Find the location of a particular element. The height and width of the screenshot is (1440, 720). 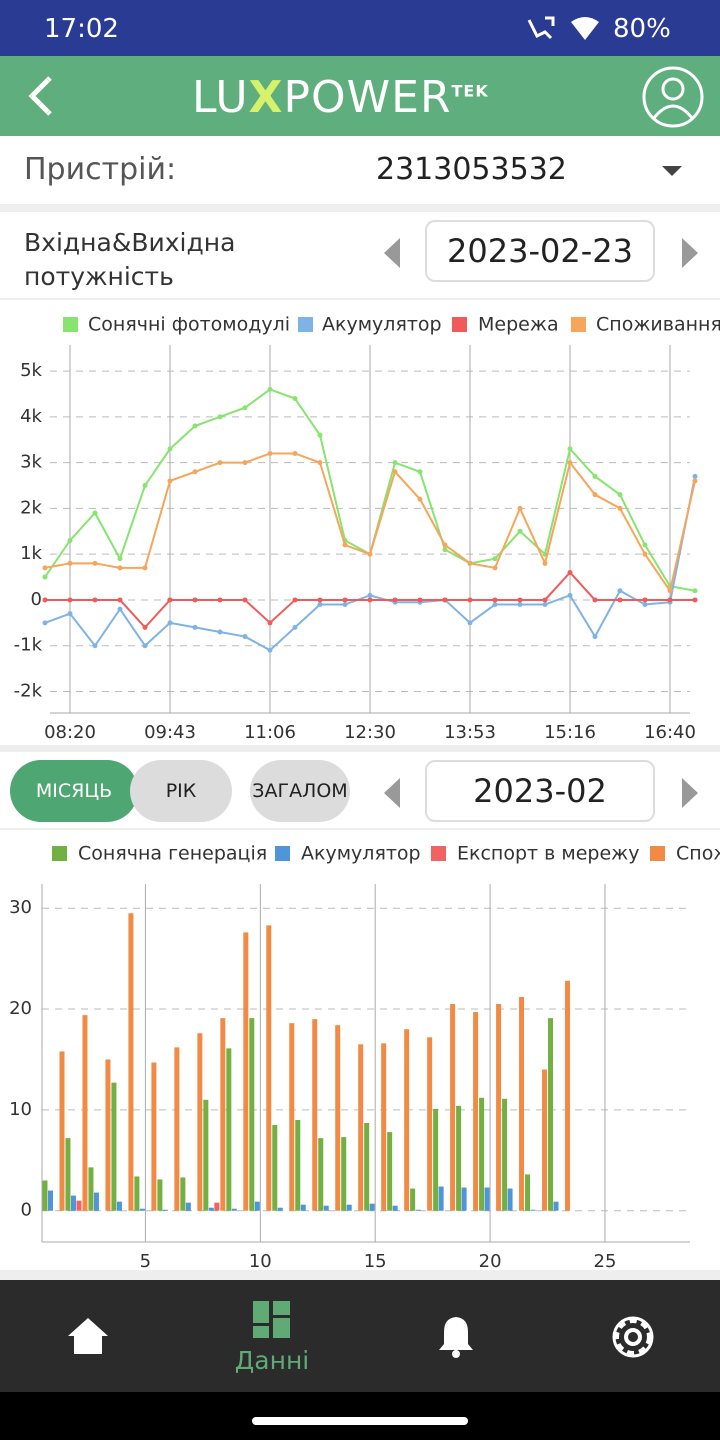

home-tab is located at coordinates (88, 1336).